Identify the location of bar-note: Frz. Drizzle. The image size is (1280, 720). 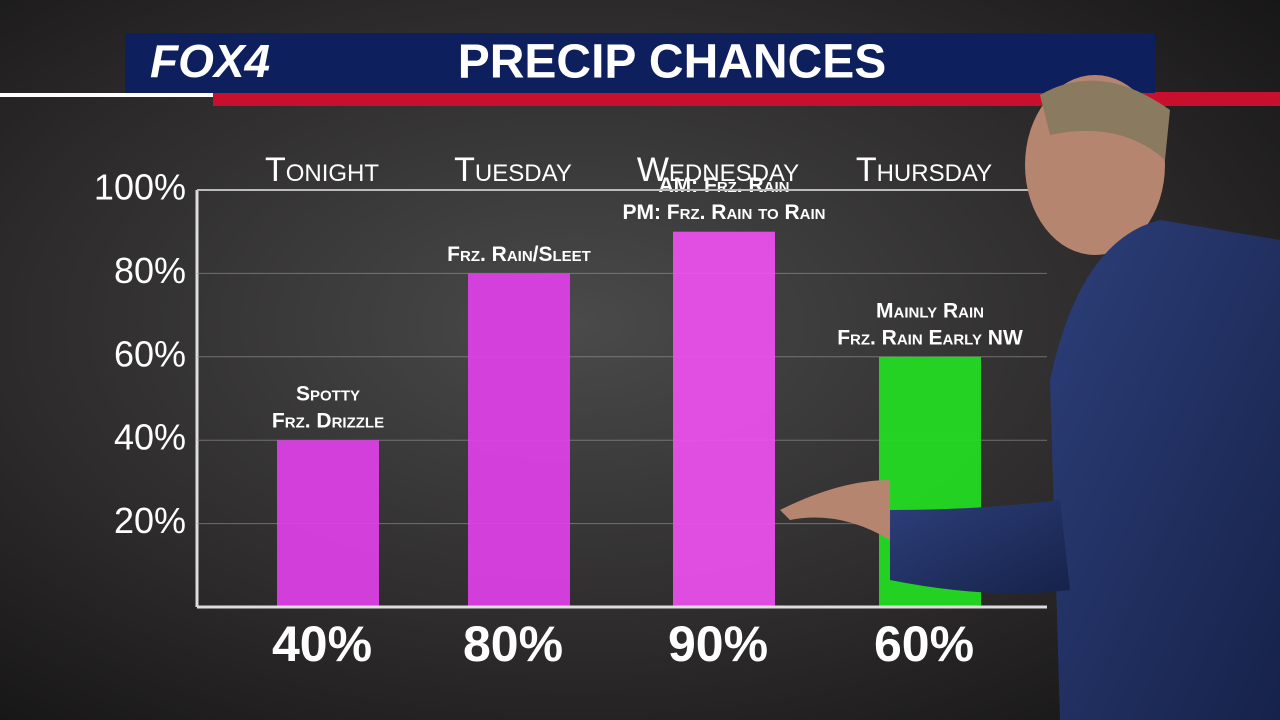
(328, 421).